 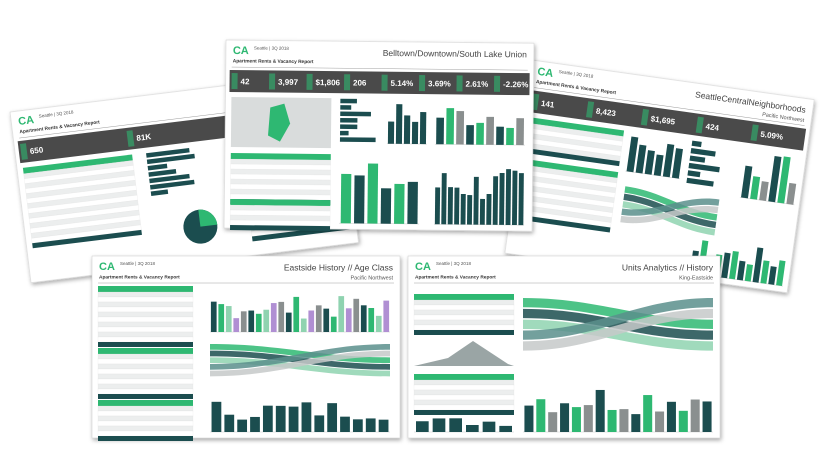 What do you see at coordinates (208, 218) in the screenshot?
I see `pie-slice` at bounding box center [208, 218].